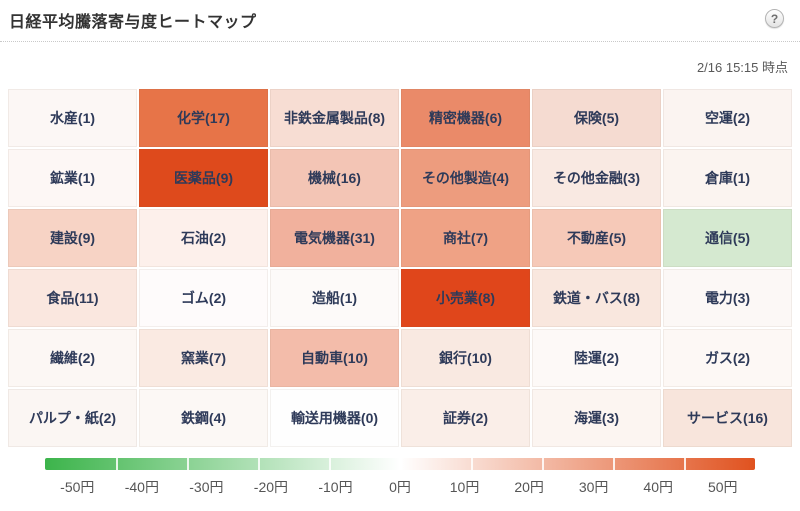  Describe the element at coordinates (334, 238) in the screenshot. I see `heatmap-cell-電気機器: 電気機器(31)` at that location.